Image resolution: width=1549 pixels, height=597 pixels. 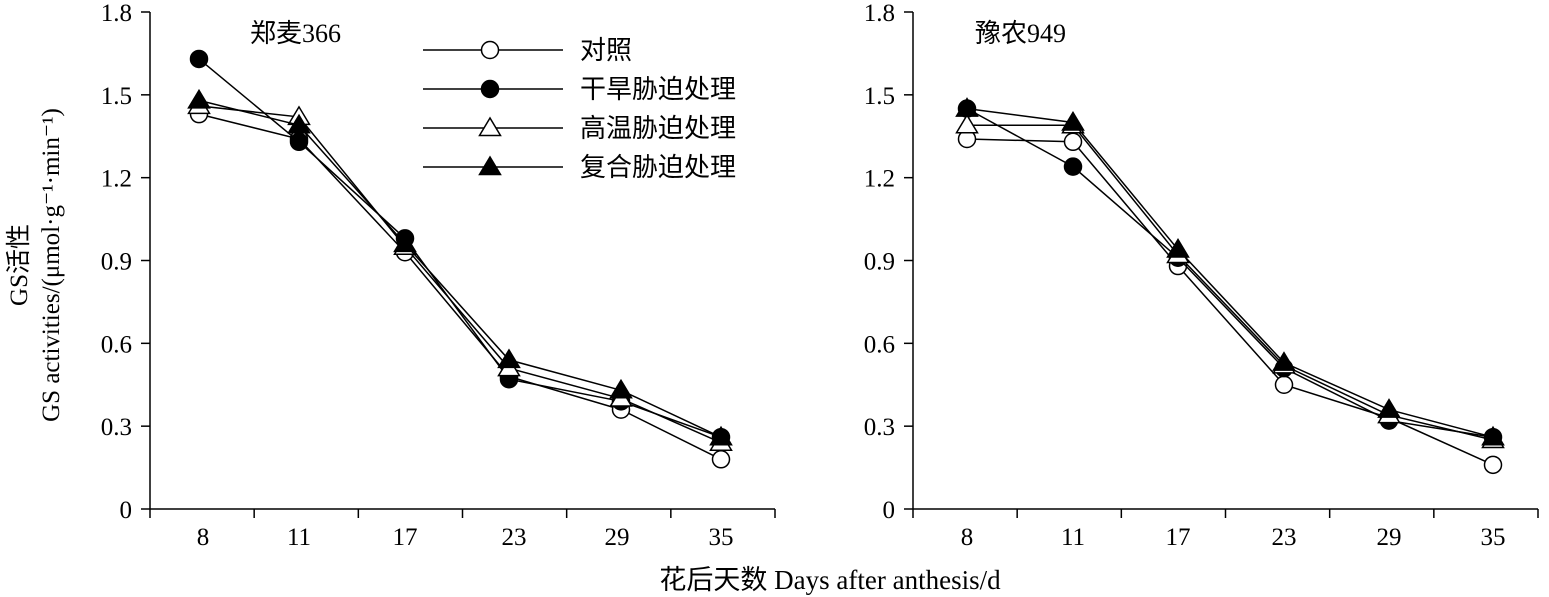 I want to click on y-axis-title-en: GS activities/(μmol·g⁻¹·min⁻¹), so click(x=51, y=265).